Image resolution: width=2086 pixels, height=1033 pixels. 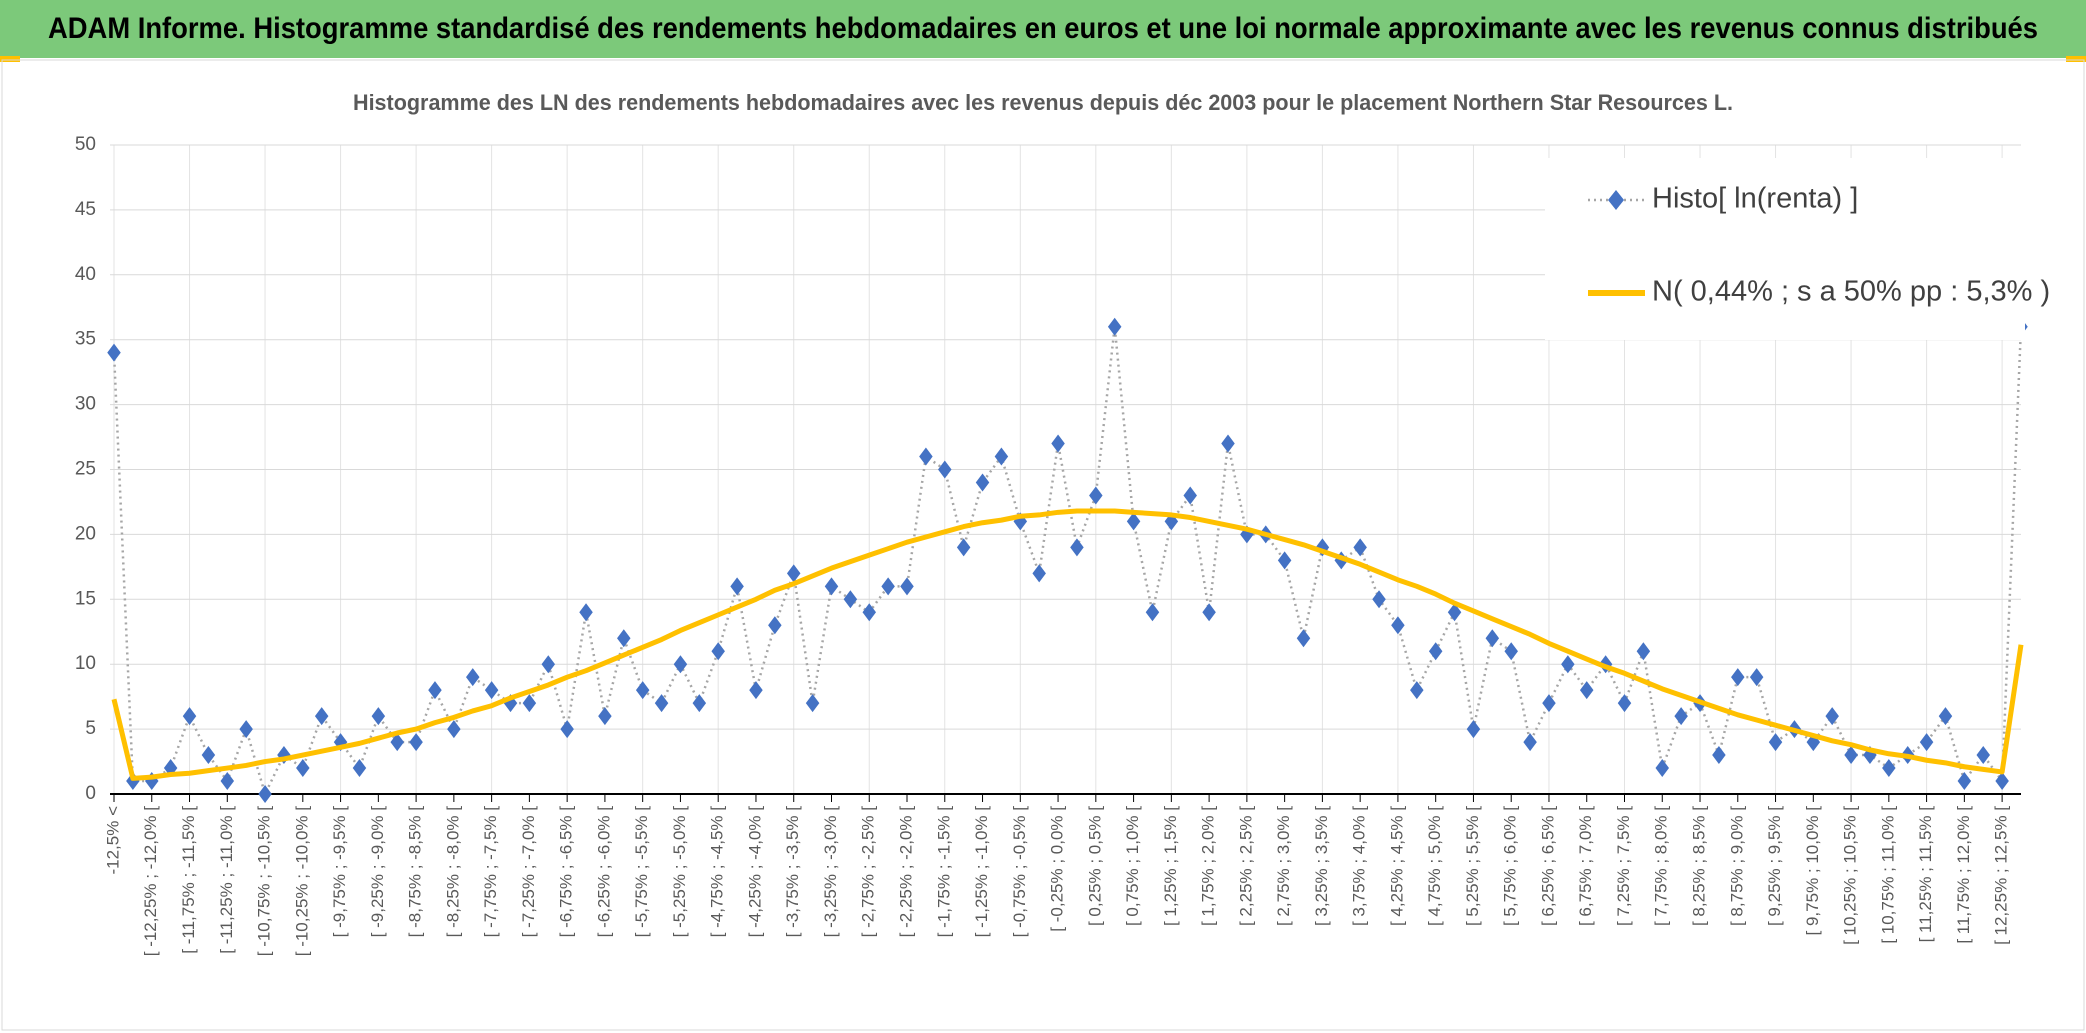 I want to click on x-tick-label: [ -12,25% ; -12,0% [, so click(x=150, y=881).